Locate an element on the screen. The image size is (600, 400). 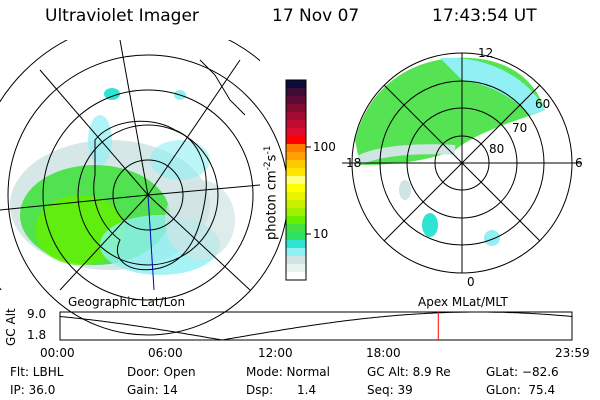
door: Door: Open is located at coordinates (161, 372).